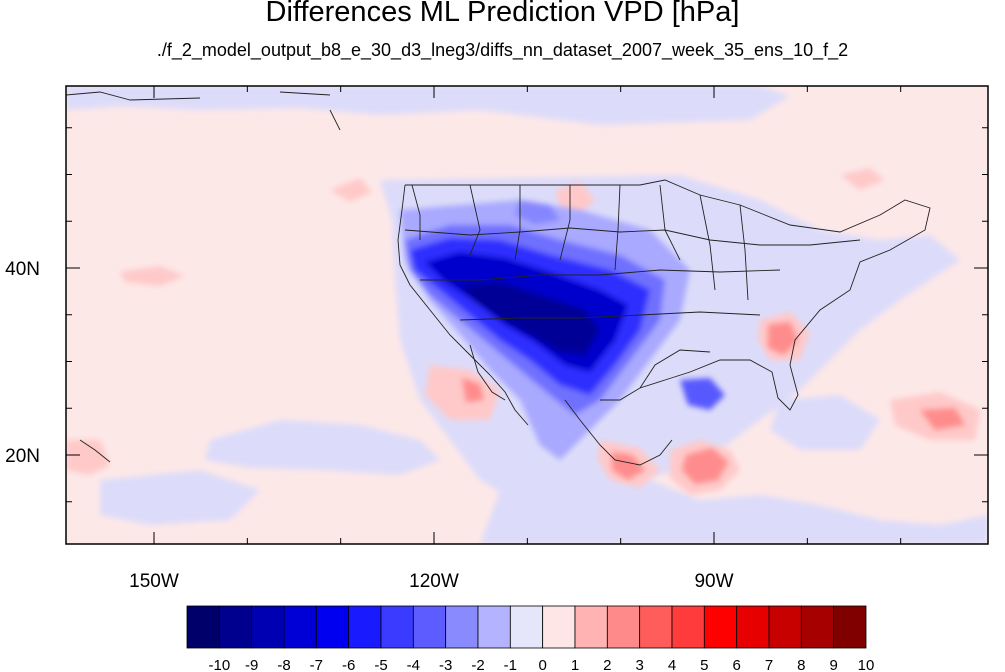  I want to click on colorbar-label: -8, so click(283, 664).